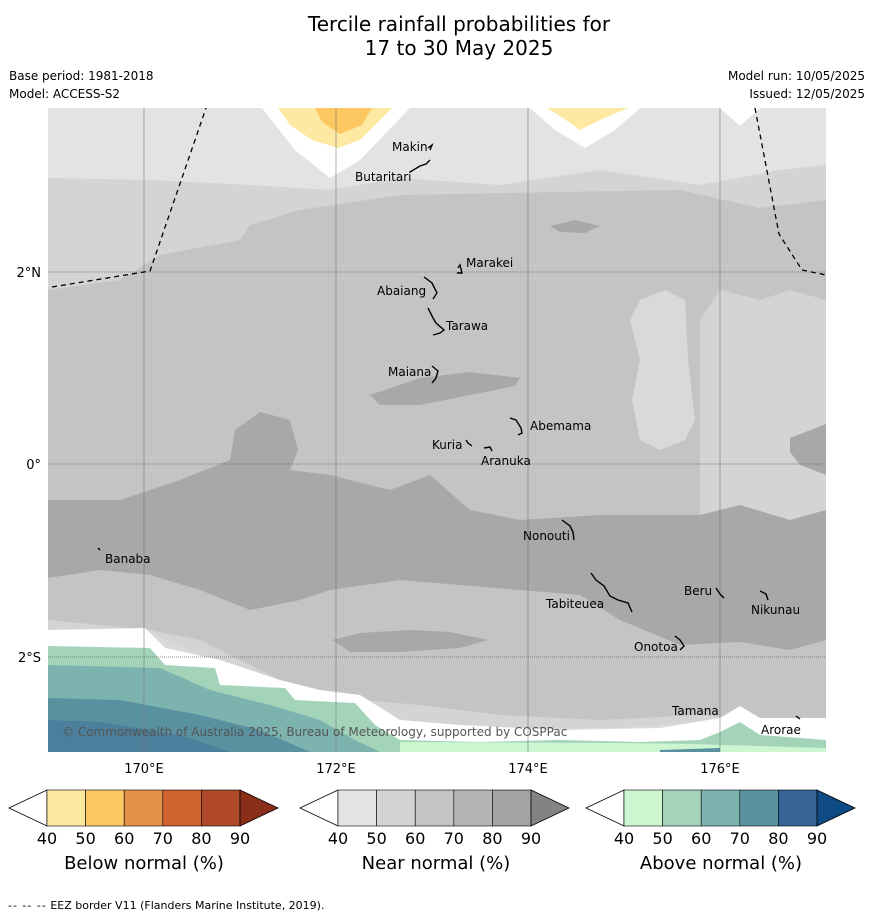 The width and height of the screenshot is (873, 919). What do you see at coordinates (492, 838) in the screenshot?
I see `colorbar-near-tick: 80` at bounding box center [492, 838].